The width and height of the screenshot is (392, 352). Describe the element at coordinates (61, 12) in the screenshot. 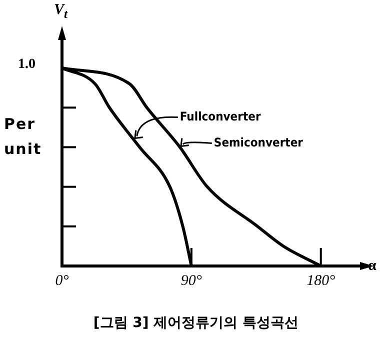

I see `y-axis-title: V$_{t}$` at that location.